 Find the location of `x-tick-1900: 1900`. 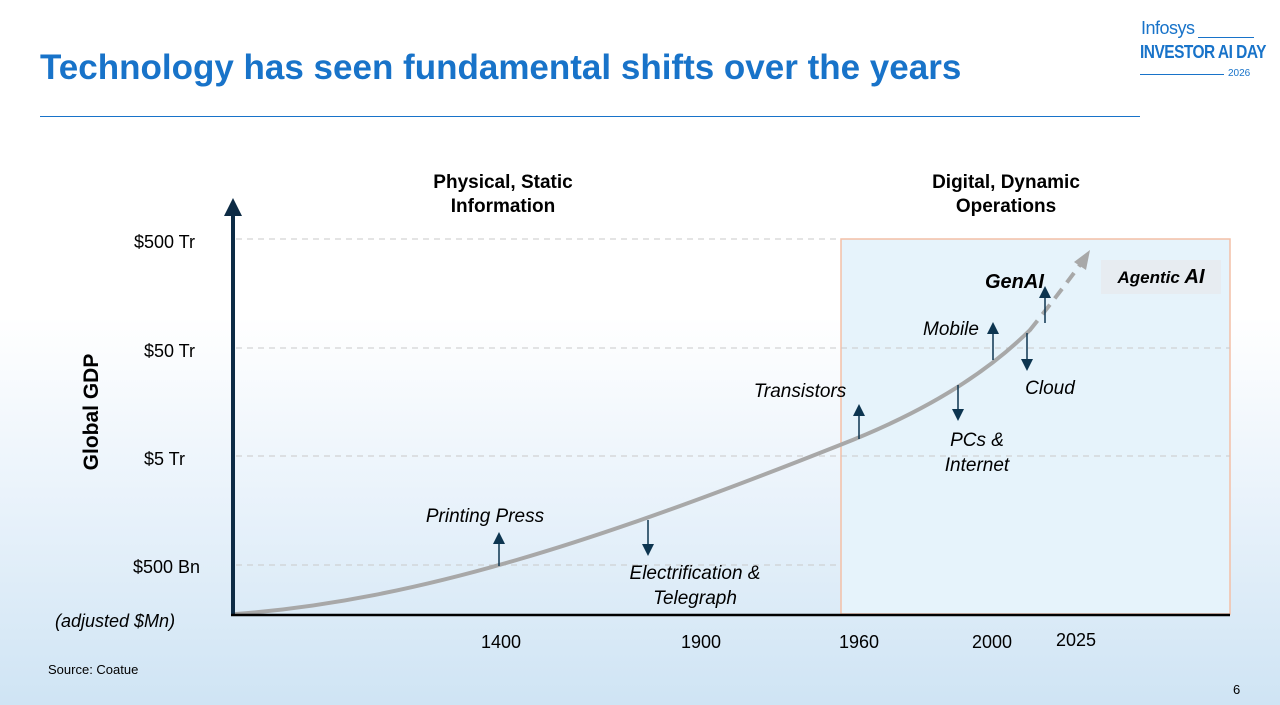

x-tick-1900: 1900 is located at coordinates (701, 642).